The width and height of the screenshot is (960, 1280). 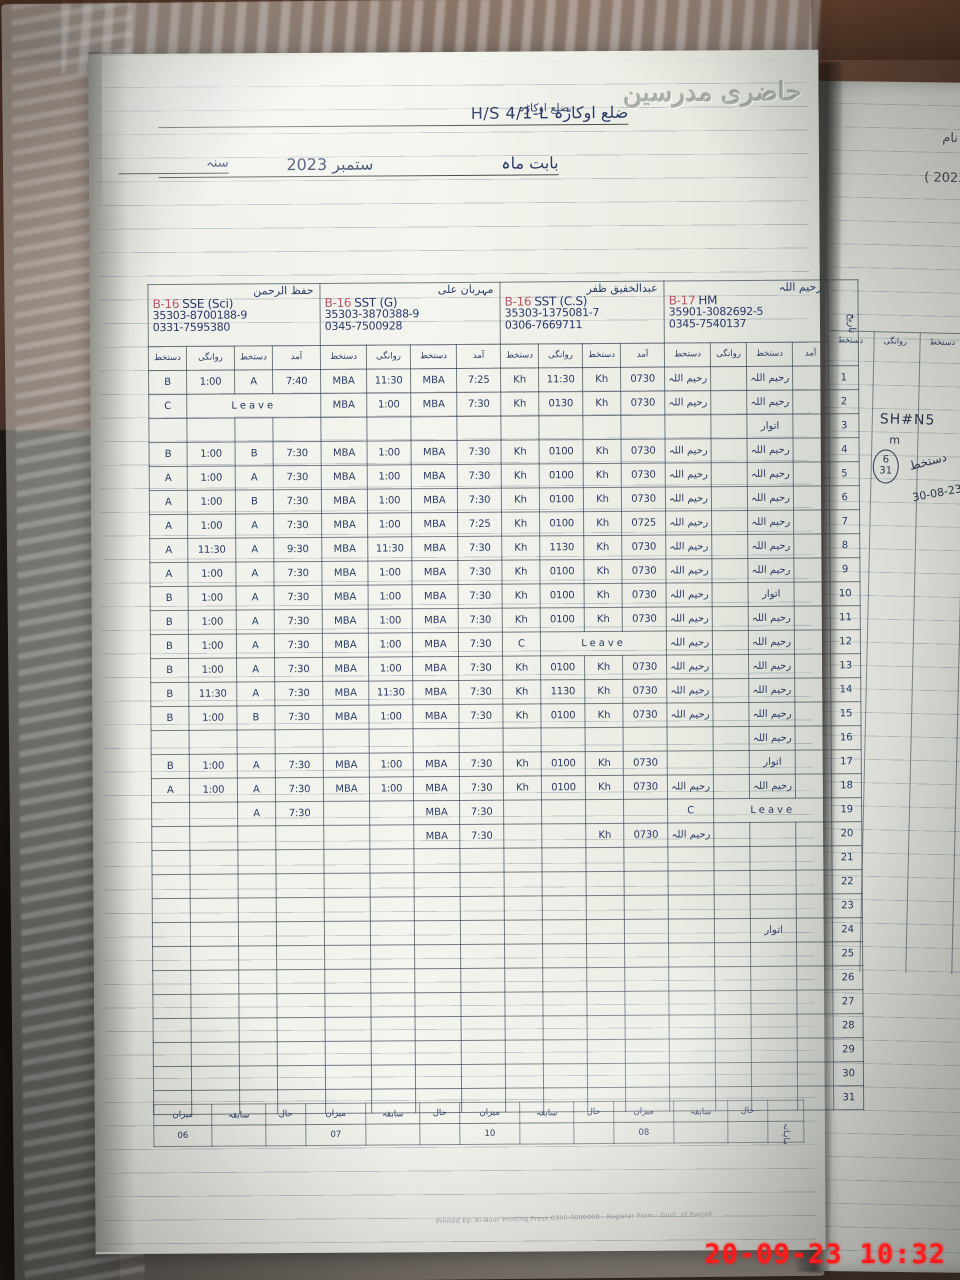 I want to click on cell-t2-dep: 11:30, so click(x=389, y=549).